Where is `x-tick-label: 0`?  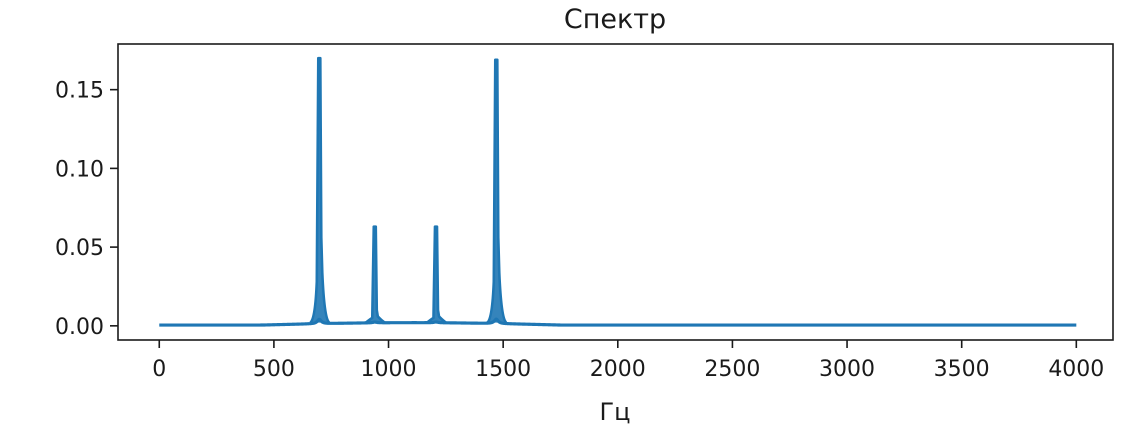
x-tick-label: 0 is located at coordinates (159, 369).